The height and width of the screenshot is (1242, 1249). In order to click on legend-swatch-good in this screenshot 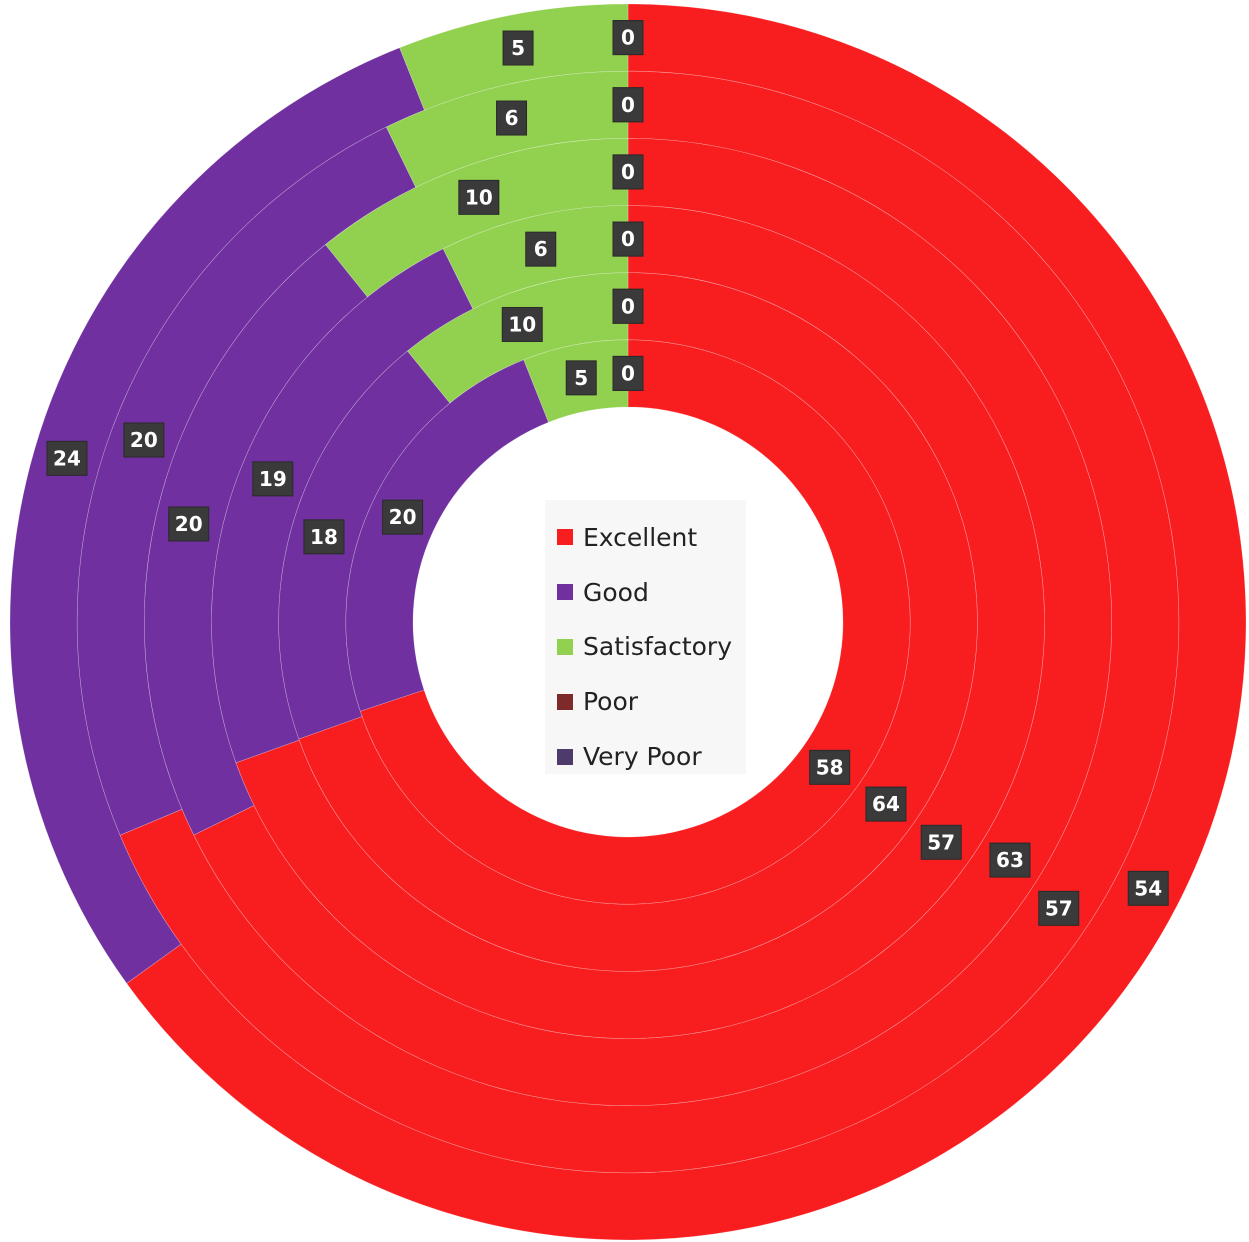, I will do `click(565, 592)`.